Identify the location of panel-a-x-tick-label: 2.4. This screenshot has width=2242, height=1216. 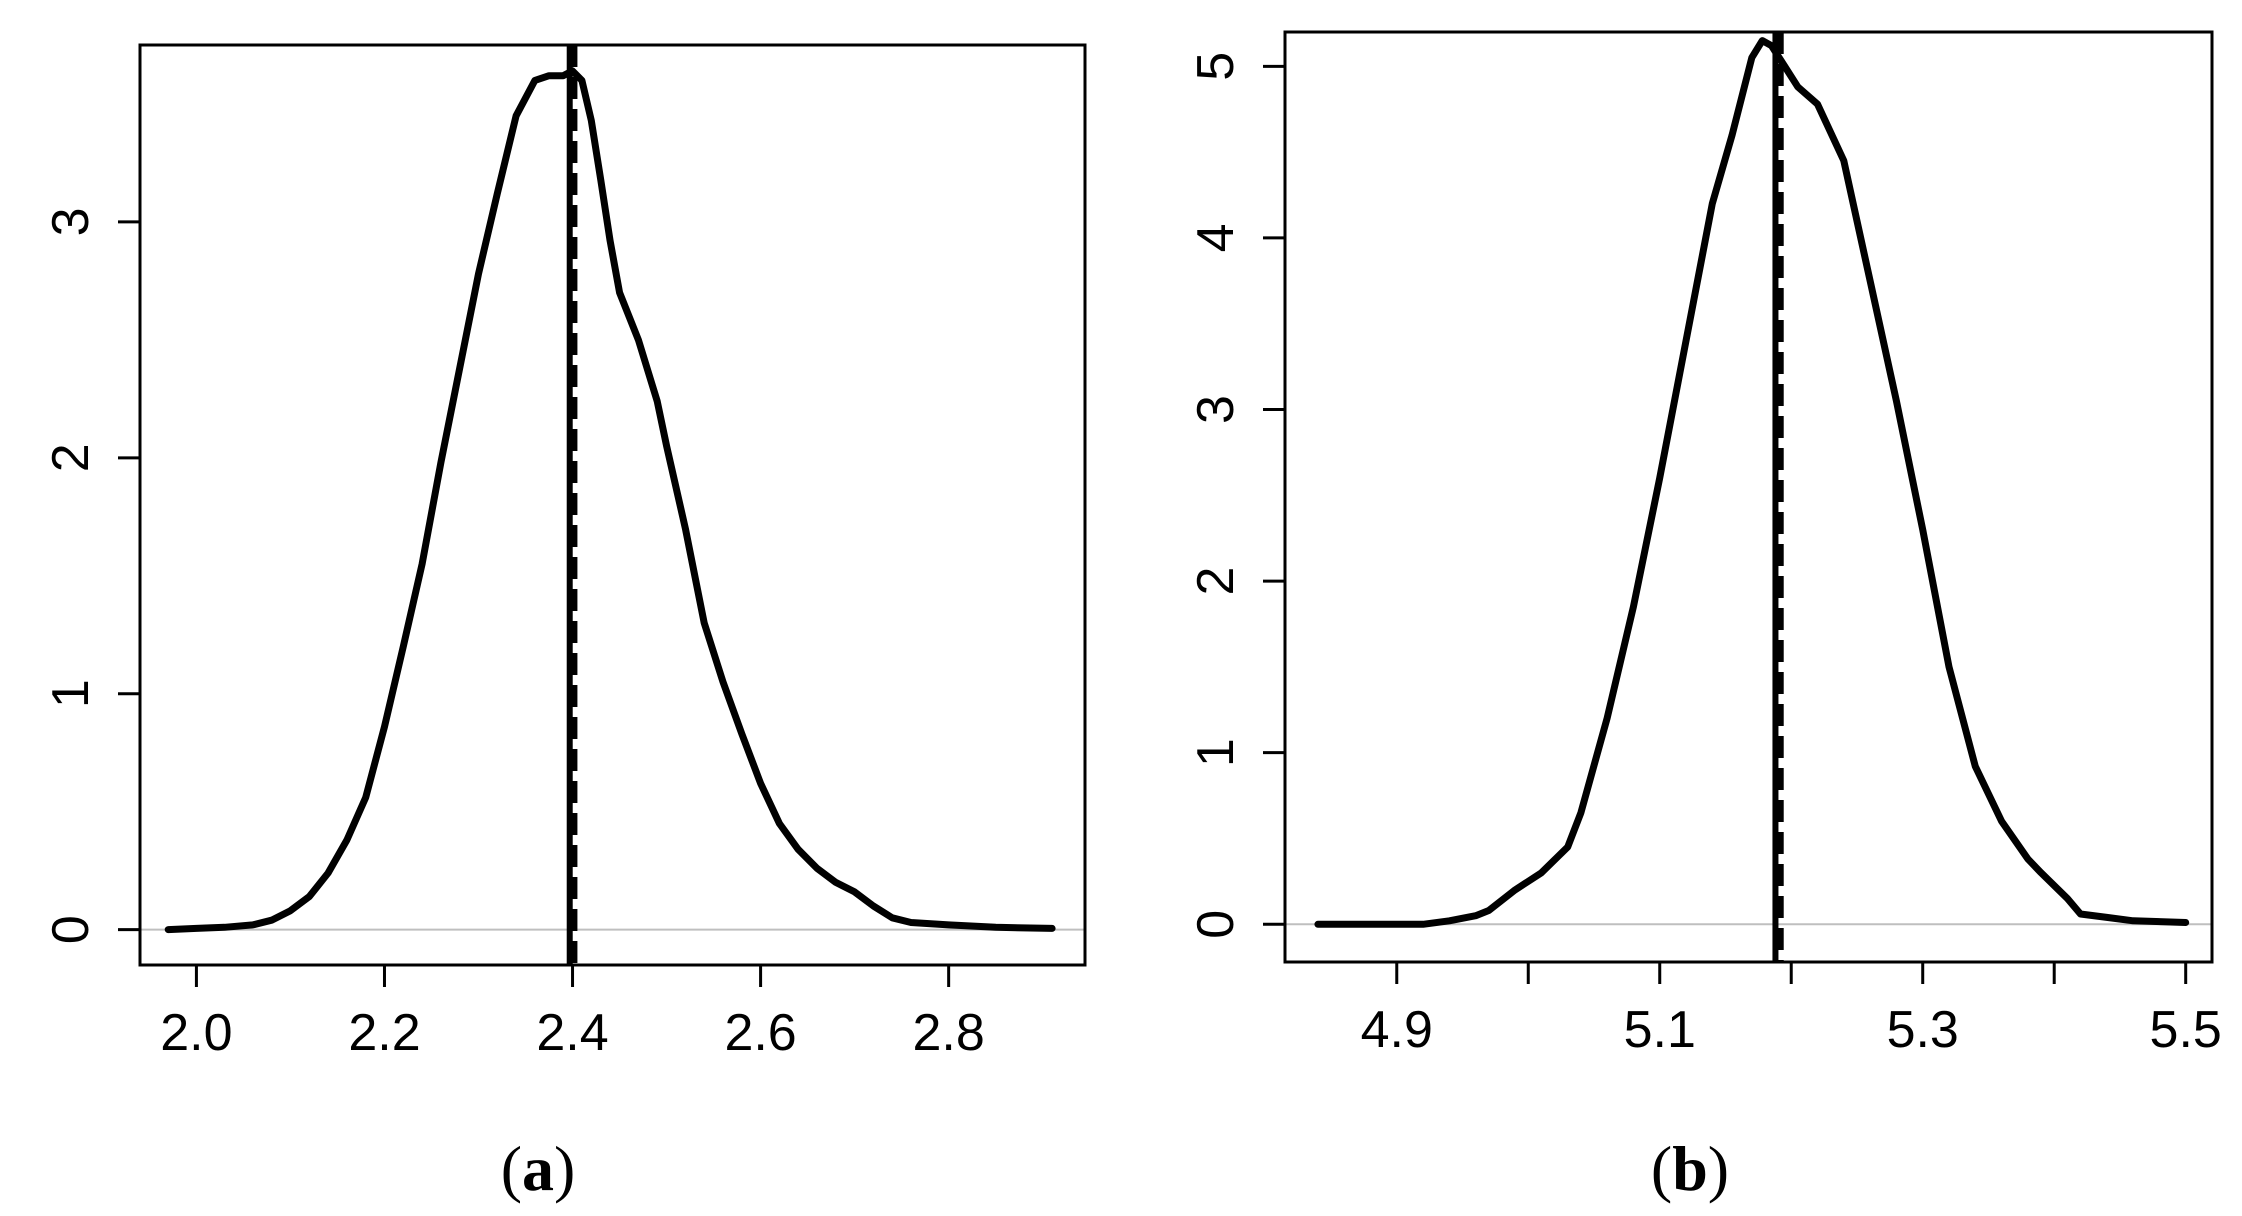
(572, 1033).